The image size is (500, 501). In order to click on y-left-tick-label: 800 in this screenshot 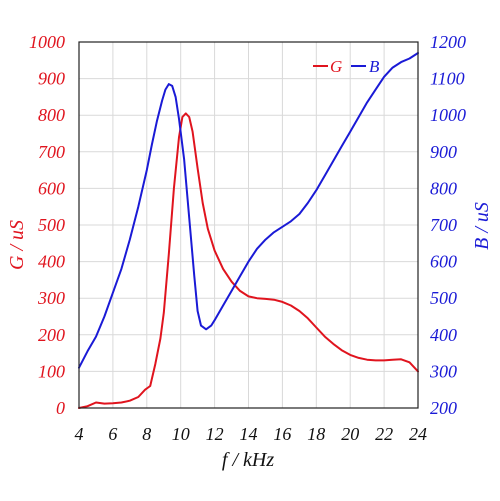, I will do `click(51, 115)`.